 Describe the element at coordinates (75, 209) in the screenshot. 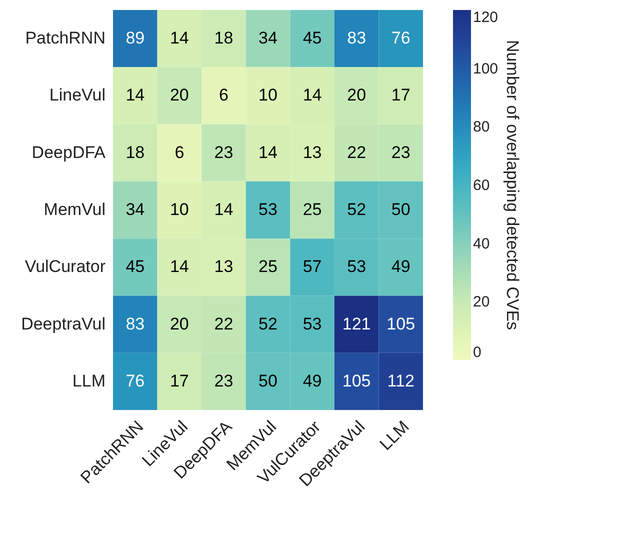

I see `y-tick-label: MemVul` at that location.